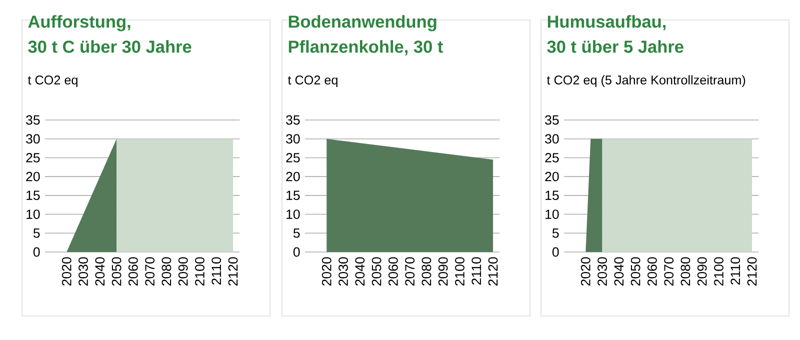 The height and width of the screenshot is (340, 800). Describe the element at coordinates (79, 23) in the screenshot. I see `chart-title: Aufforstung,` at that location.